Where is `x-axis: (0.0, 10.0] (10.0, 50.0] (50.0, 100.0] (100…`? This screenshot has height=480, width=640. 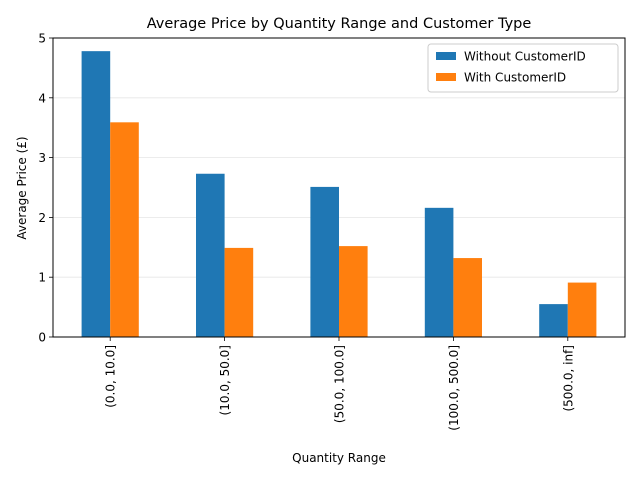 x-axis: (0.0, 10.0] (10.0, 50.0] (50.0, 100.0] (100… is located at coordinates (339, 384).